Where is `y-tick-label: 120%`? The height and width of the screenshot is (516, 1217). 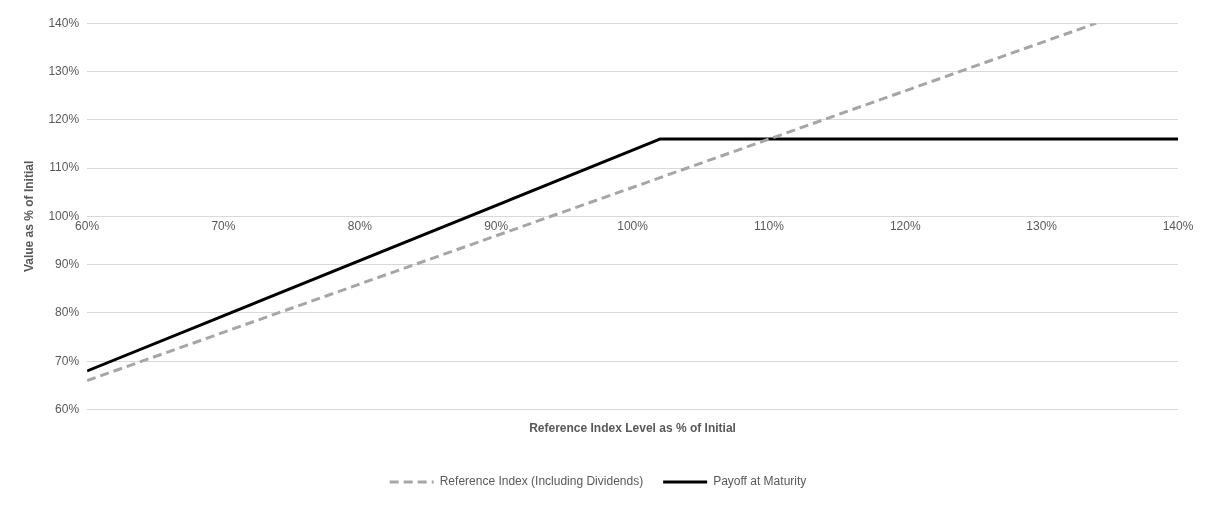 y-tick-label: 120% is located at coordinates (64, 119).